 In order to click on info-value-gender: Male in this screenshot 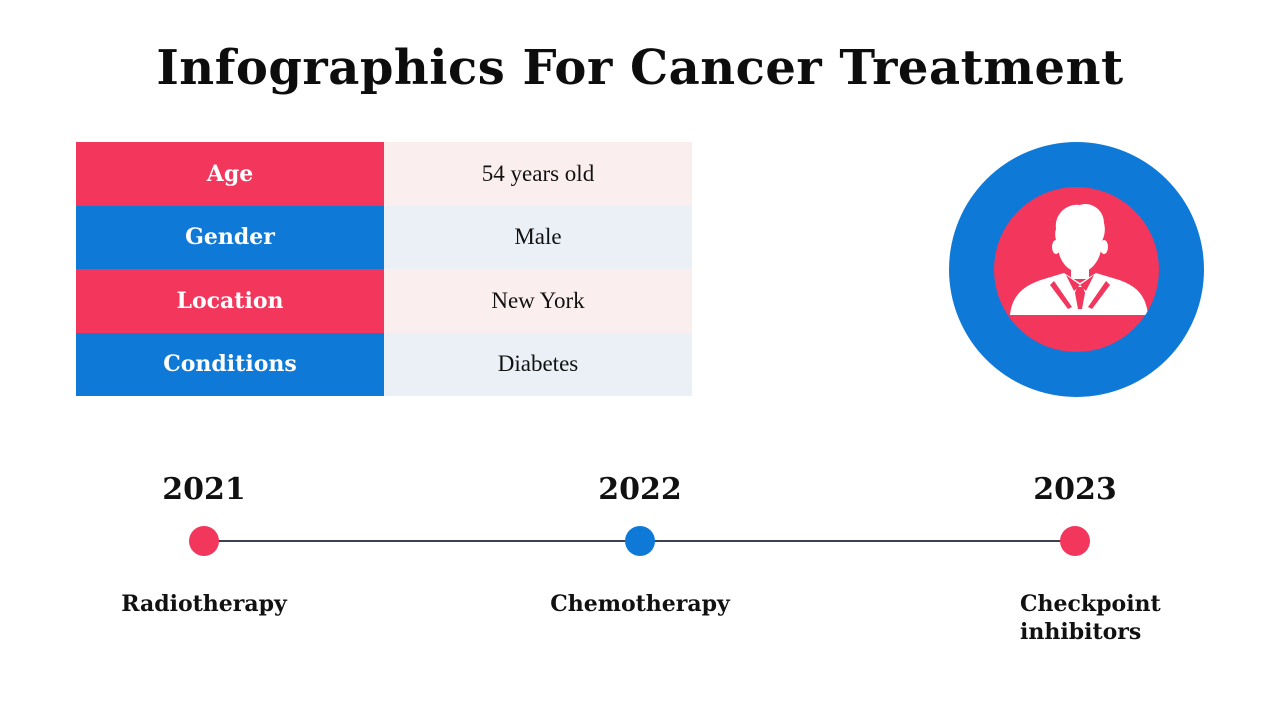, I will do `click(538, 237)`.